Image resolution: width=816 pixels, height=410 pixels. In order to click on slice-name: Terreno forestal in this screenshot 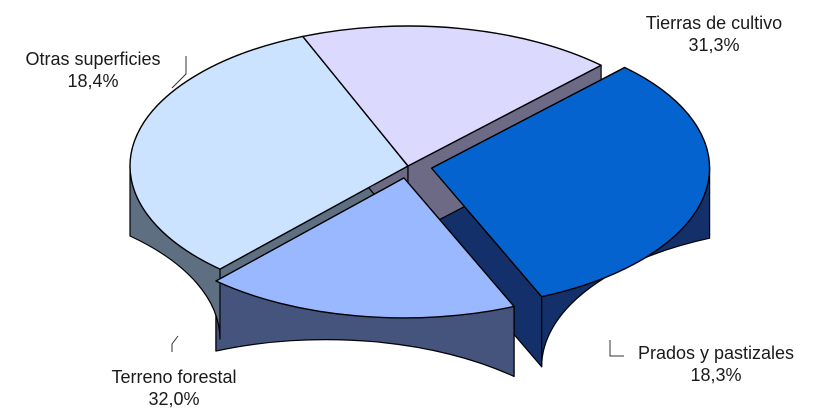, I will do `click(174, 377)`.